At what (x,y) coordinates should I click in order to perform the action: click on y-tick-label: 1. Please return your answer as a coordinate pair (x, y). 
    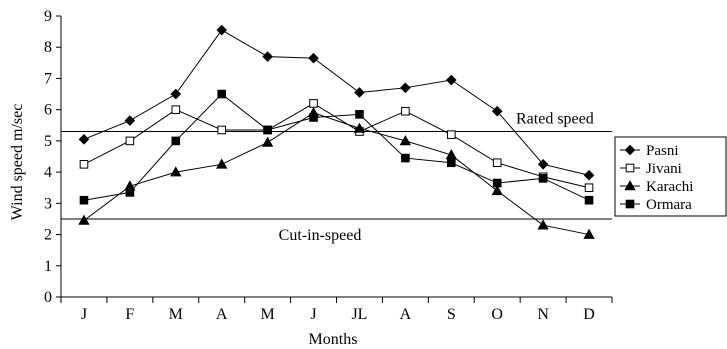
    Looking at the image, I should click on (48, 266).